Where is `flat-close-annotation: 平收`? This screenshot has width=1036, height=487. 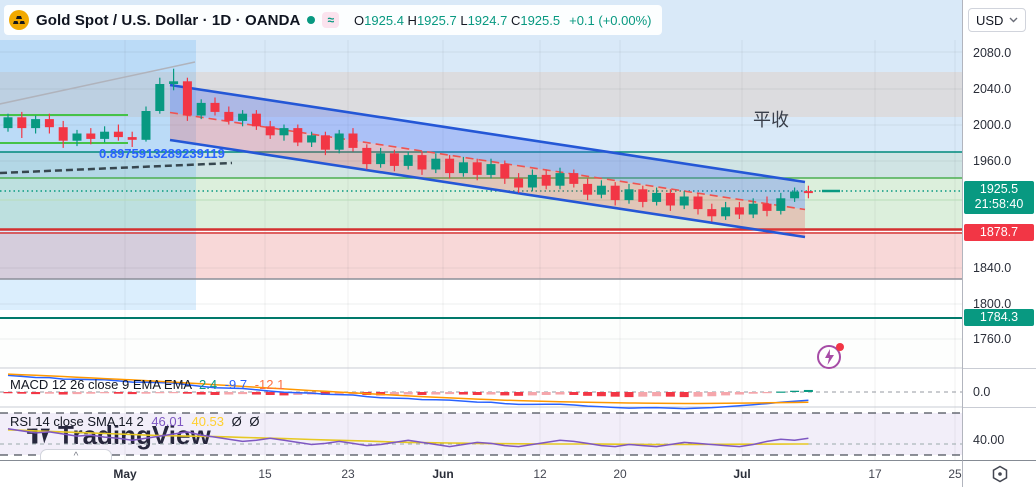 flat-close-annotation: 平收 is located at coordinates (771, 120).